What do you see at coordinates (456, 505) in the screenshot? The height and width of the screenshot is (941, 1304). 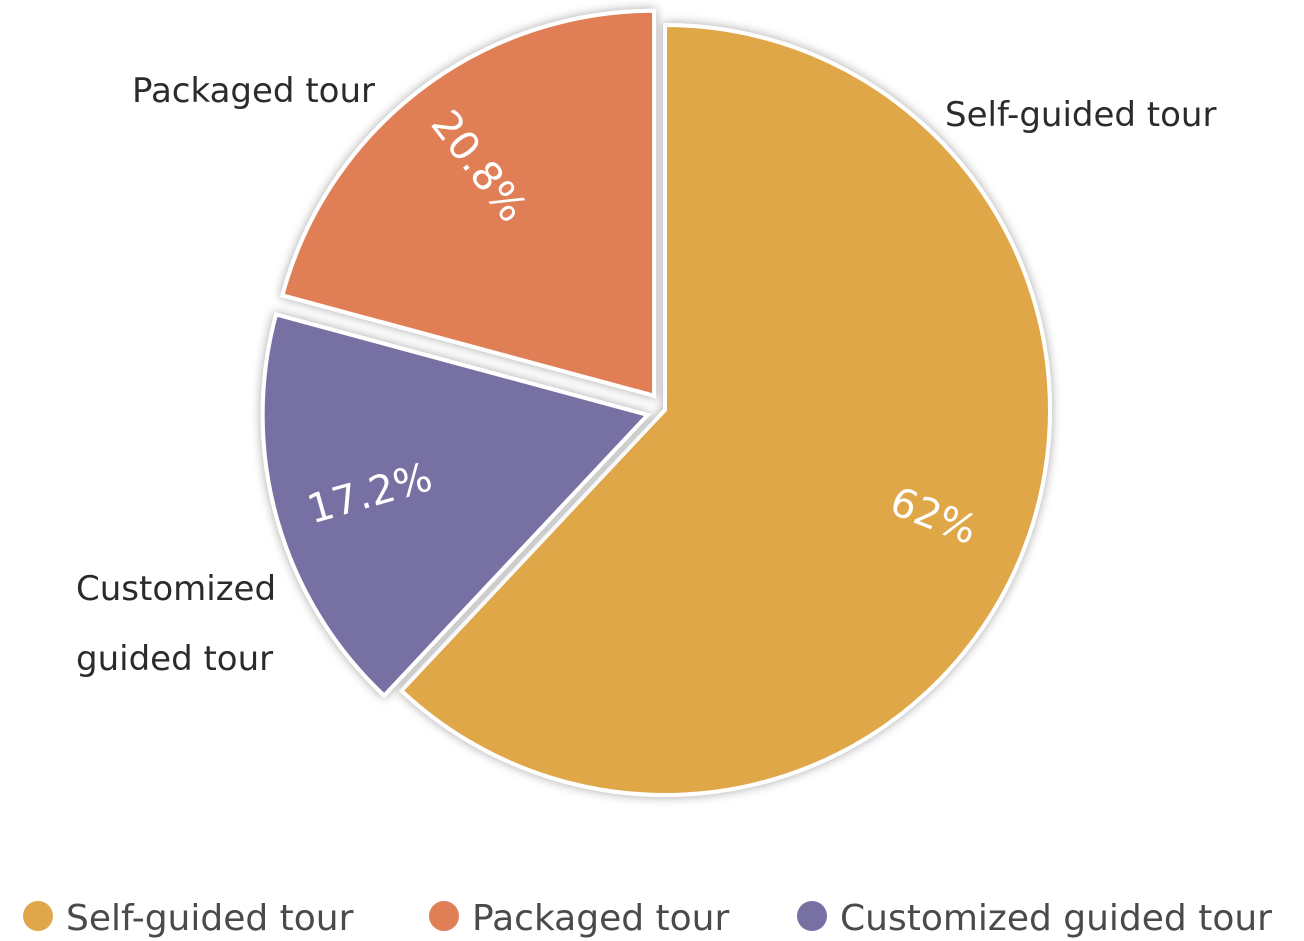 I see `pie-slice-customized-guided-tour` at bounding box center [456, 505].